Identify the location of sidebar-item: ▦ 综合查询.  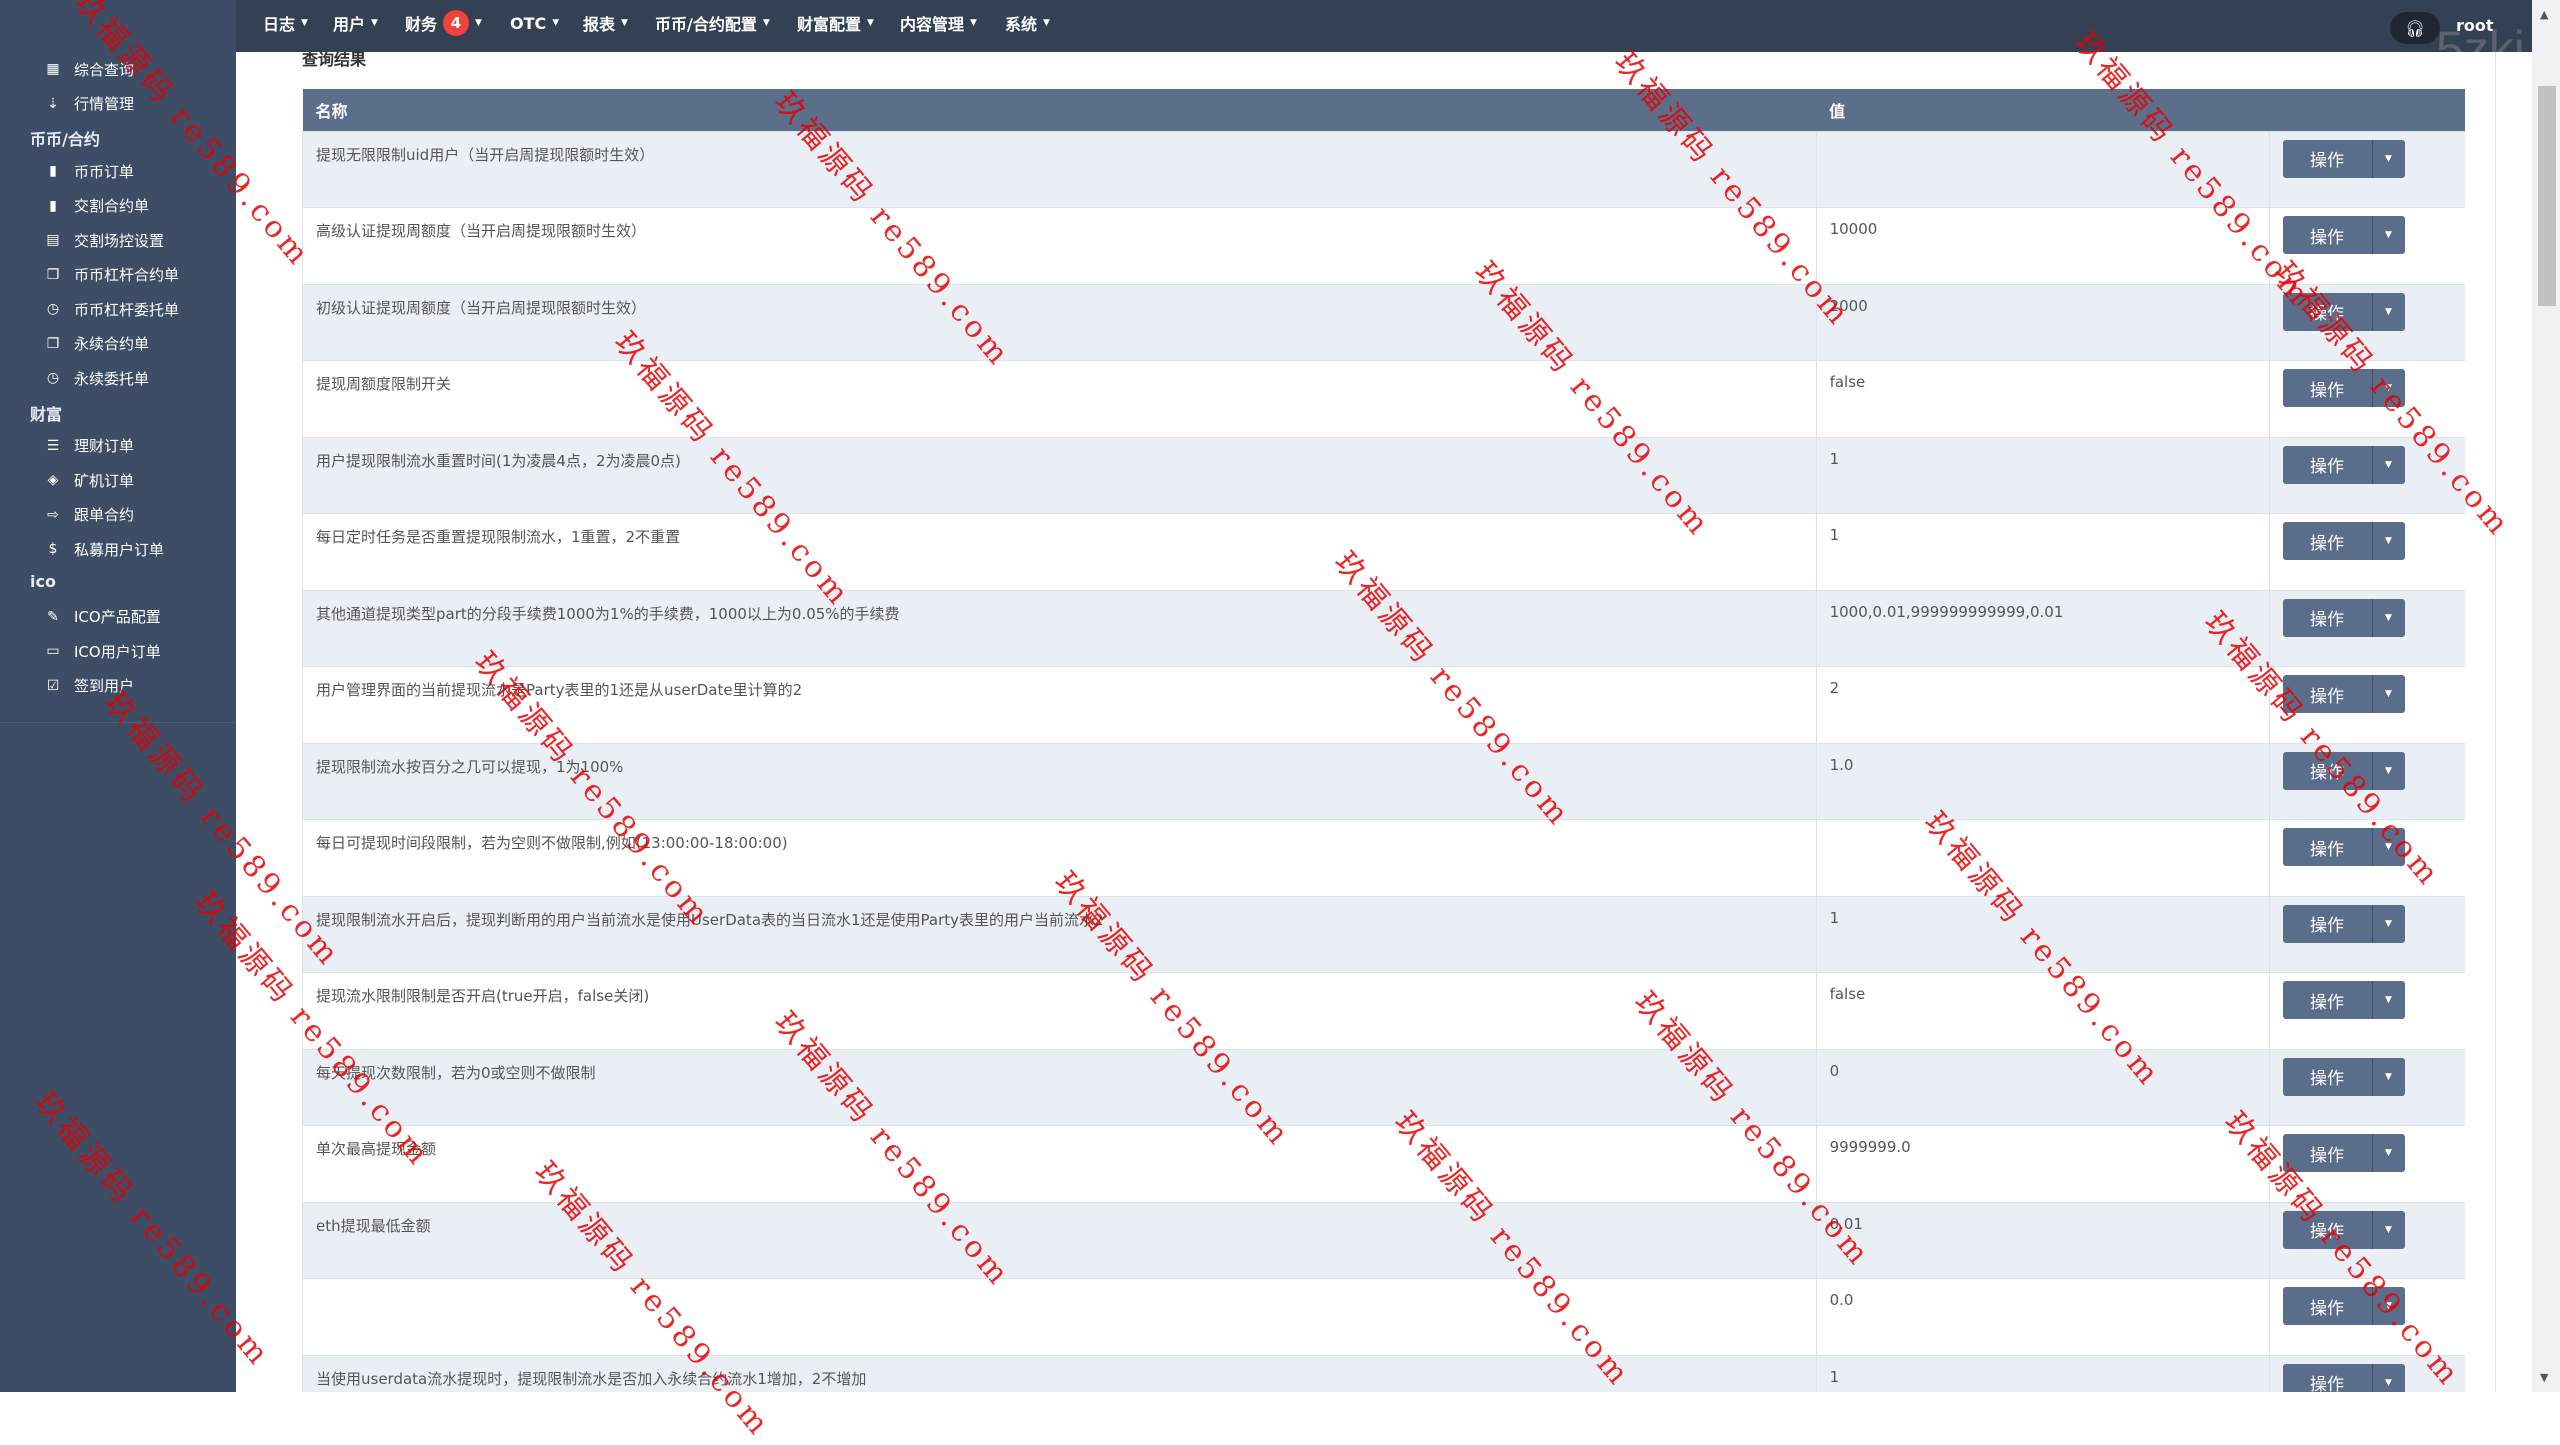
(89, 69).